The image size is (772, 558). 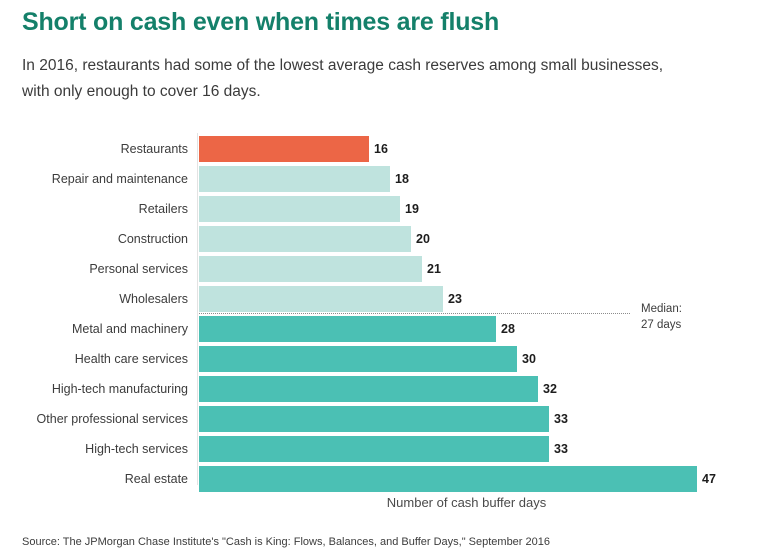 I want to click on bar-row: Personal services 21, so click(x=386, y=269).